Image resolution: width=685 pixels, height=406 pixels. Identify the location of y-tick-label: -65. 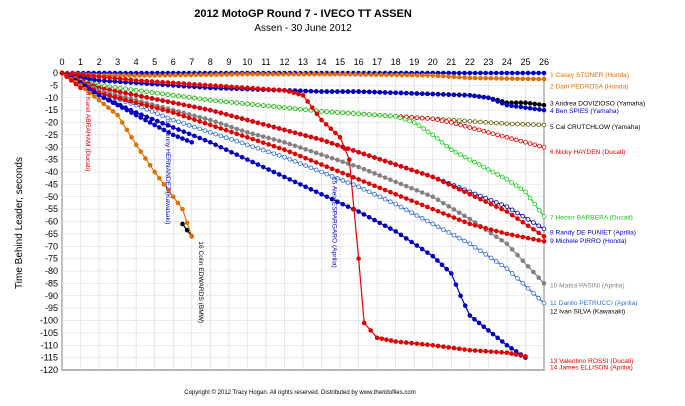
(51, 234).